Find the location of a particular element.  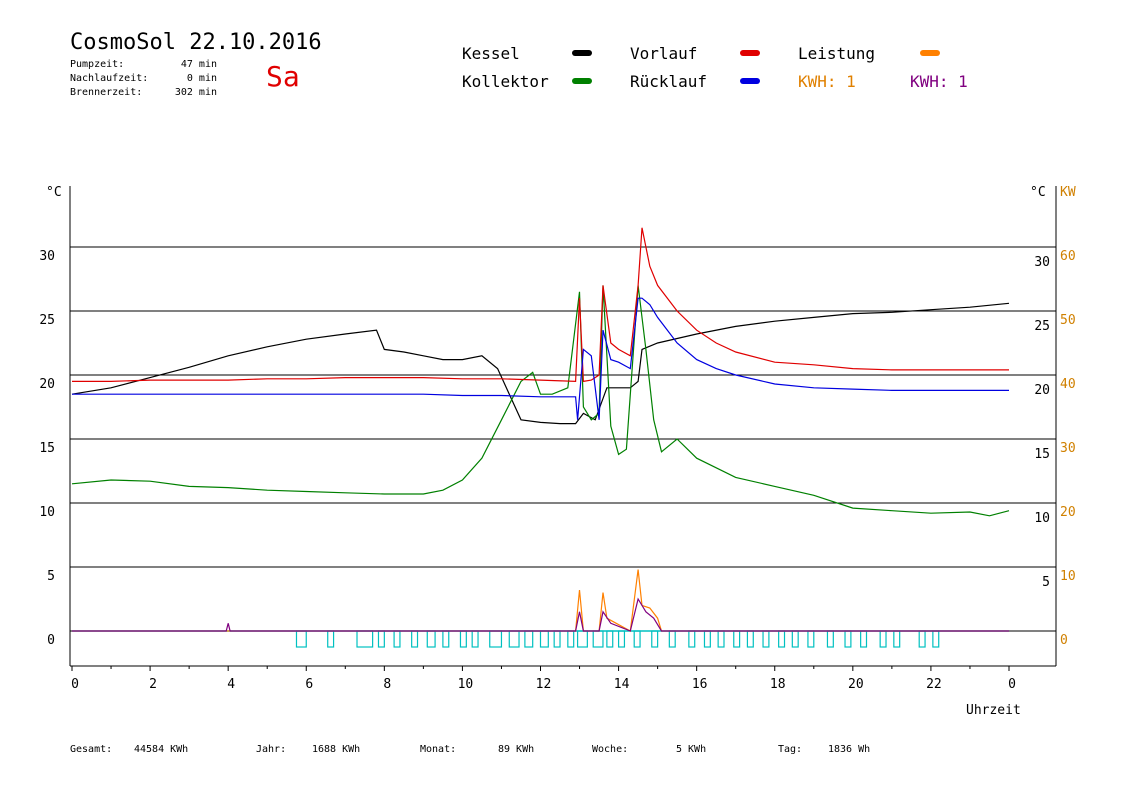

x-tick-label: 16 is located at coordinates (700, 684).